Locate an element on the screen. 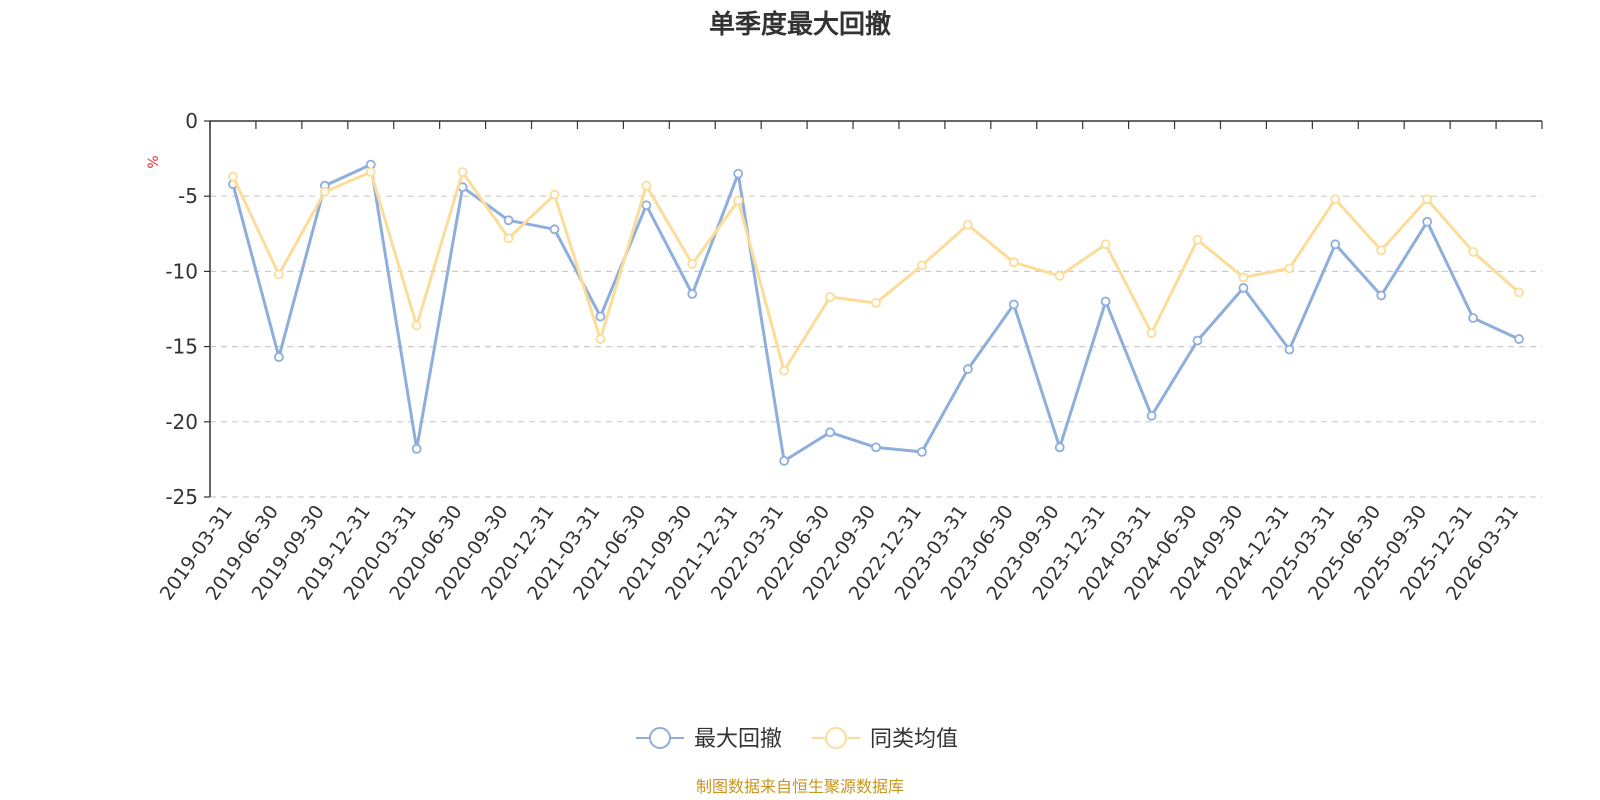  y-tick-label: 0 is located at coordinates (191, 121).